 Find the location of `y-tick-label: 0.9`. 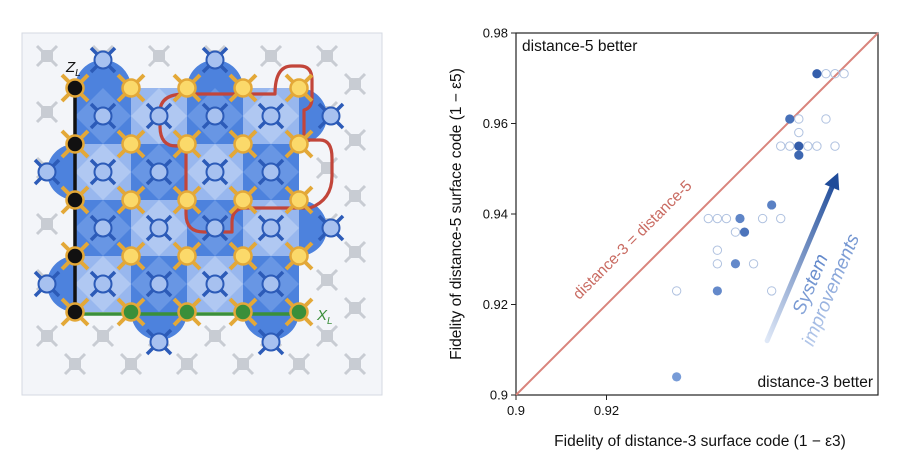

y-tick-label: 0.9 is located at coordinates (499, 395).